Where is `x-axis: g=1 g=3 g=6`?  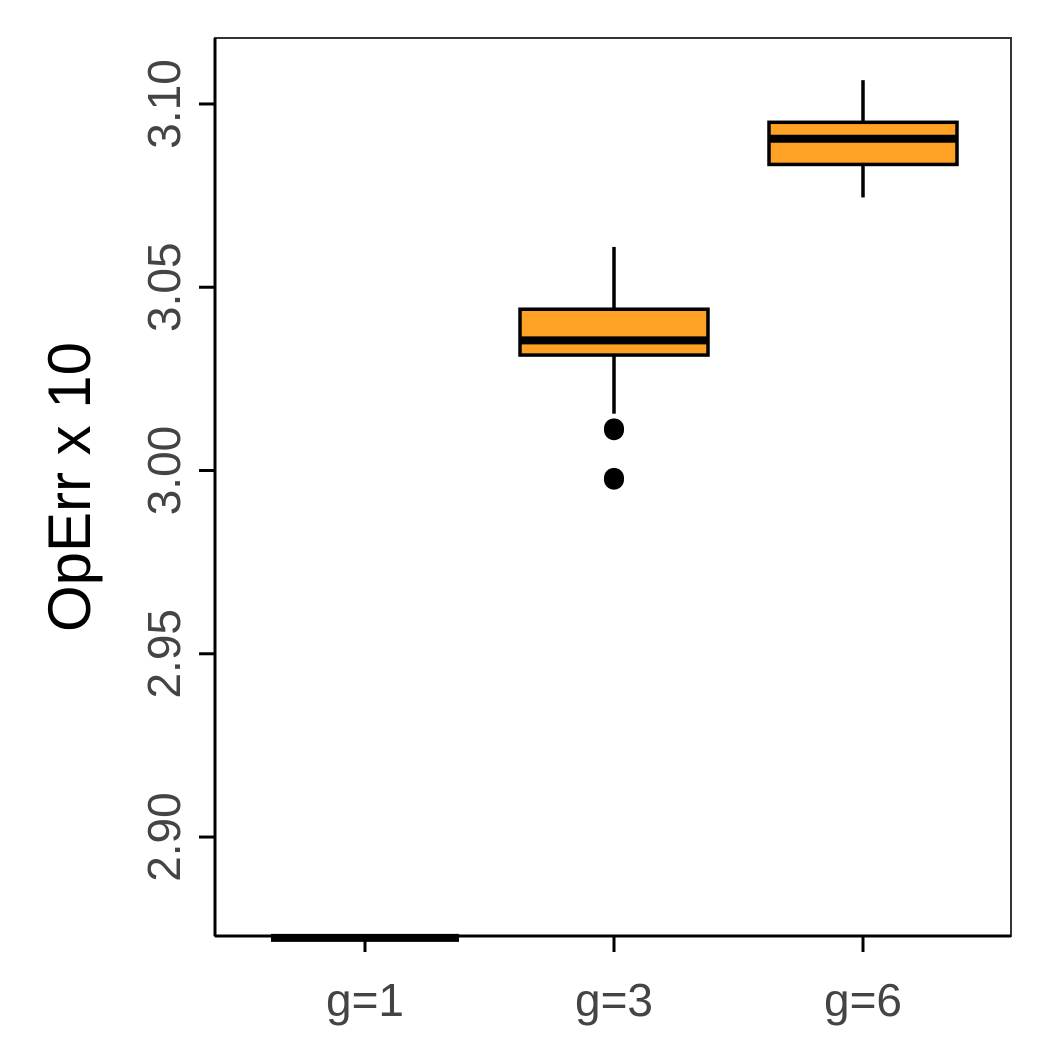 x-axis: g=1 g=3 g=6 is located at coordinates (613, 980).